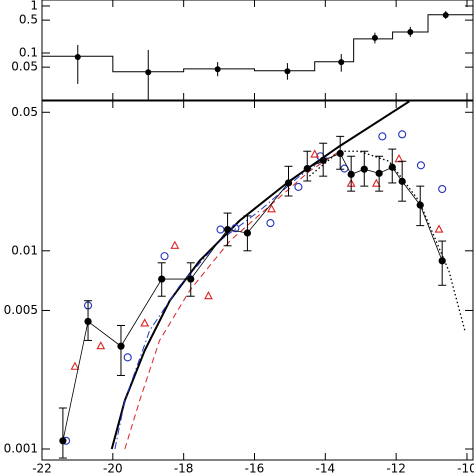  What do you see at coordinates (257, 43) in the screenshot?
I see `step-line` at bounding box center [257, 43].